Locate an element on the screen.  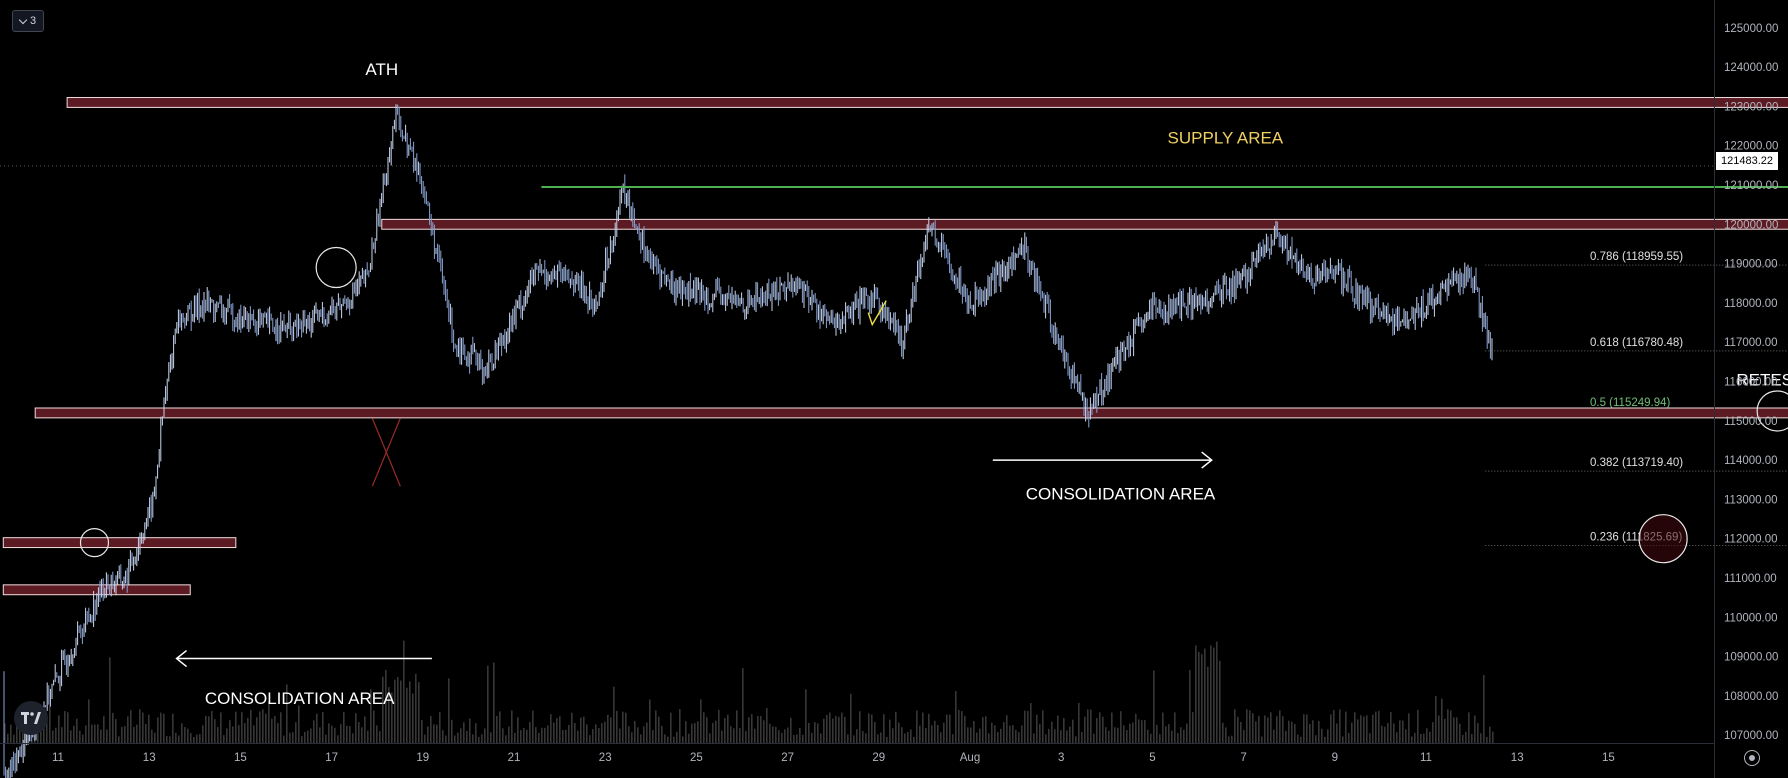
time-tick-label: 11 is located at coordinates (58, 758).